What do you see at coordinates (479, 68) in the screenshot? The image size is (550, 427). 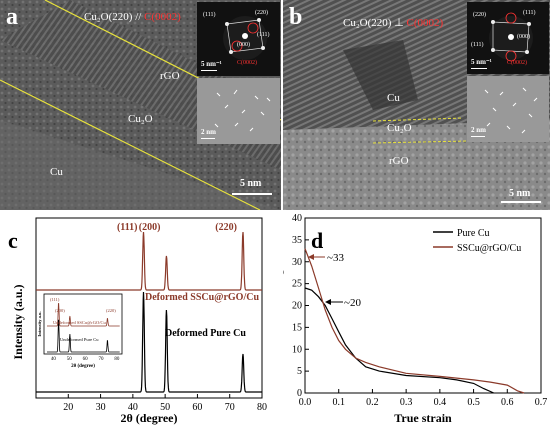 I see `fft-scale-bar` at bounding box center [479, 68].